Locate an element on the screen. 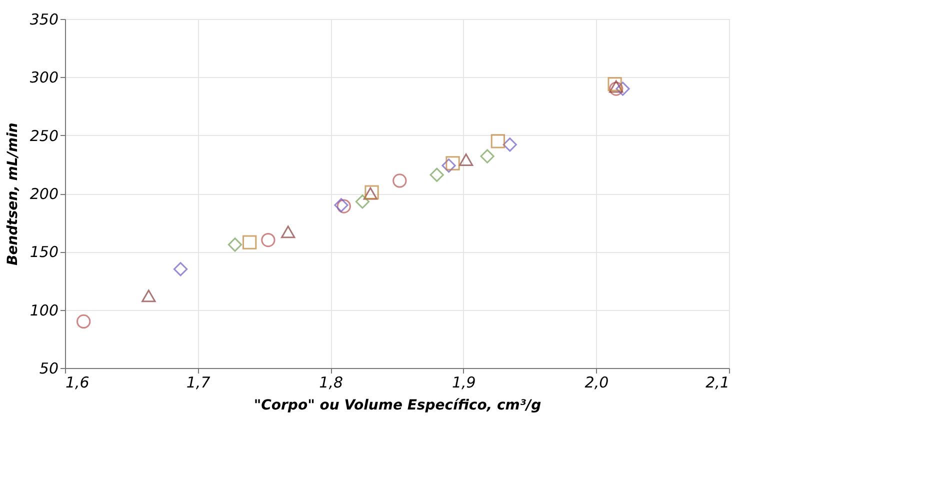 Image resolution: width=931 pixels, height=493 pixels. y-axis-title: Bendtsen, mL/min is located at coordinates (12, 194).